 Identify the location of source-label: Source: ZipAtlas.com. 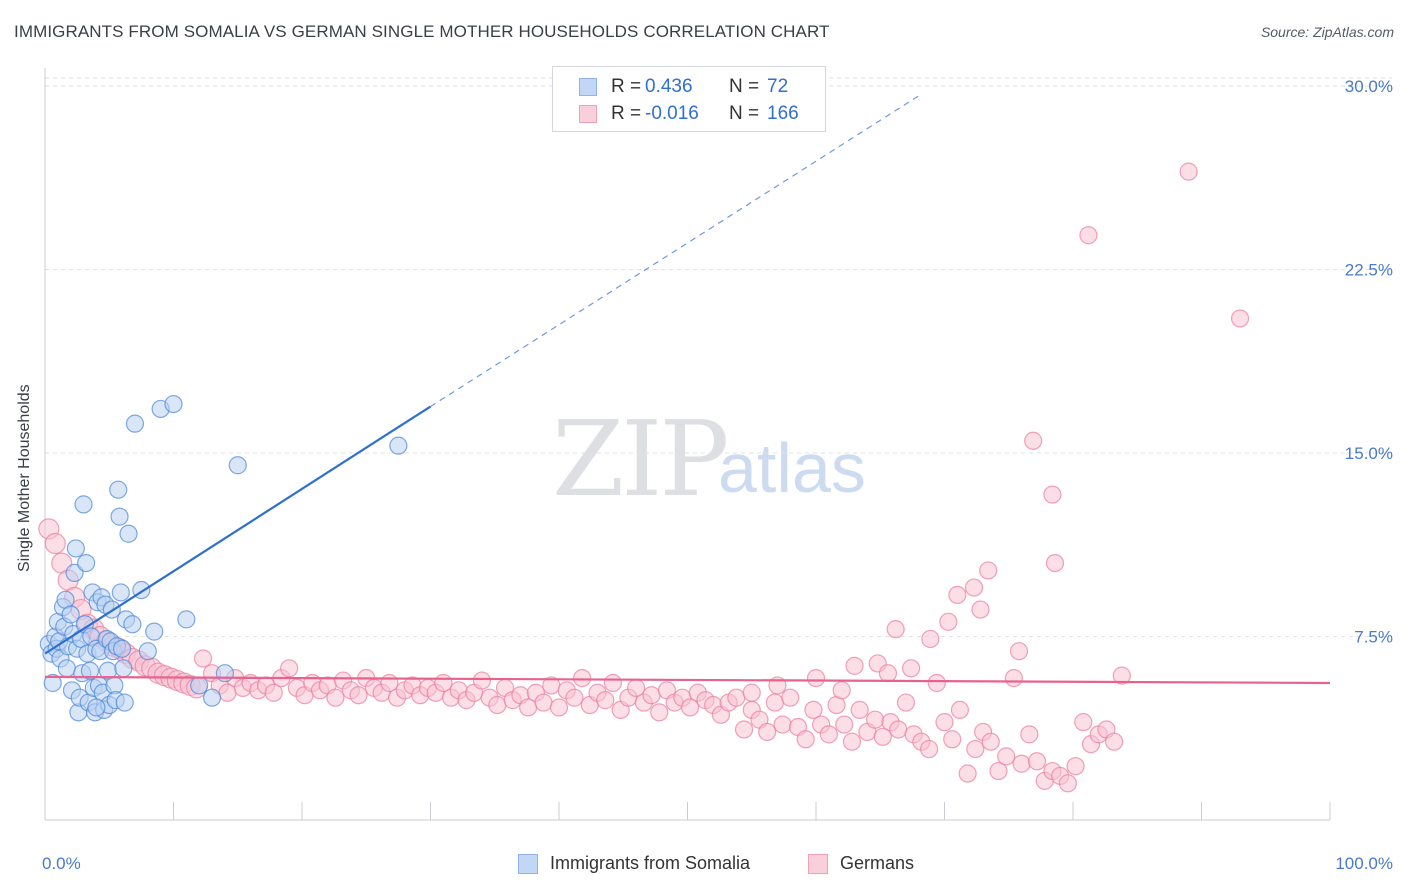
(1327, 32).